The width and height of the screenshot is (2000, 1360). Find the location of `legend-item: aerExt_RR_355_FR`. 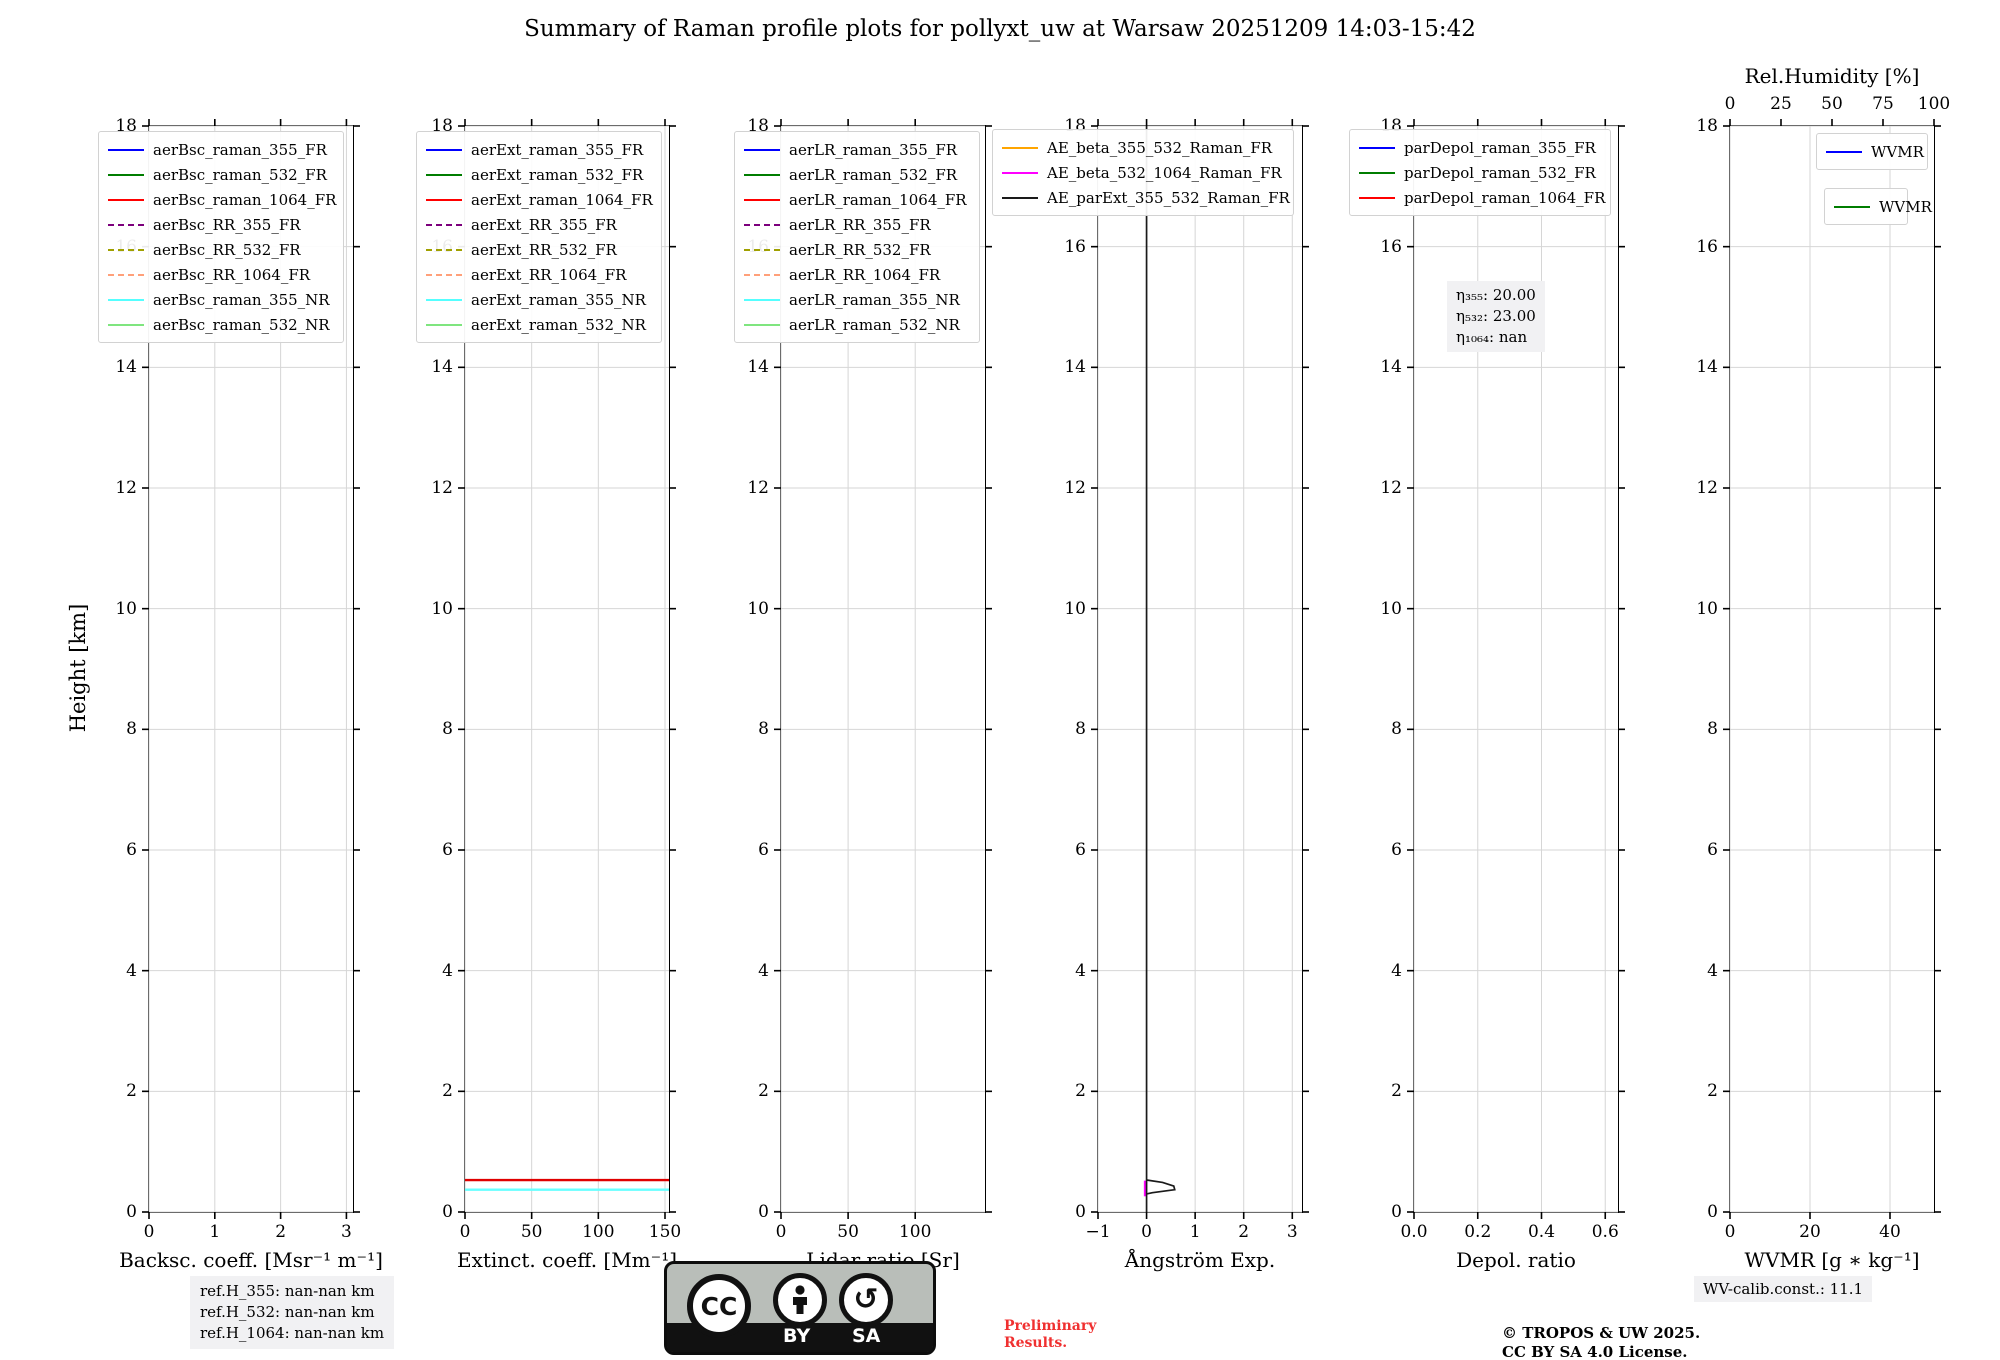

legend-item: aerExt_RR_355_FR is located at coordinates (539, 224).